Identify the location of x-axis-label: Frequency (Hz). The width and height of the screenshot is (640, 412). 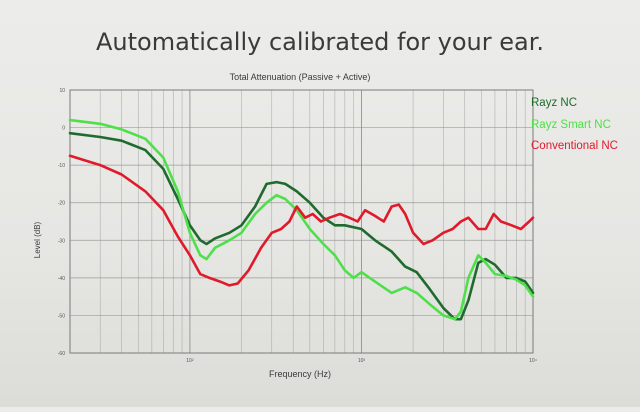
(300, 374).